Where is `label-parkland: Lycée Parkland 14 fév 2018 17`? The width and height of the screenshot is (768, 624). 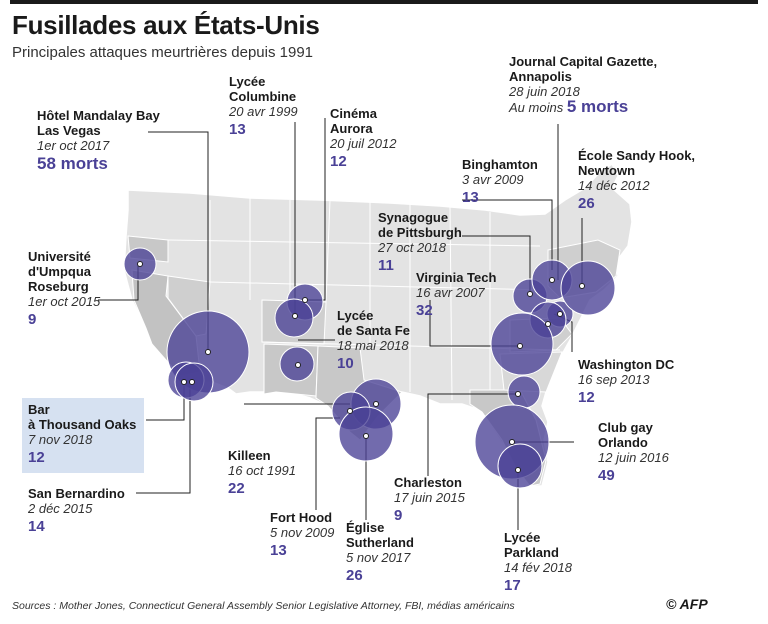 label-parkland: Lycée Parkland 14 fév 2018 17 is located at coordinates (538, 562).